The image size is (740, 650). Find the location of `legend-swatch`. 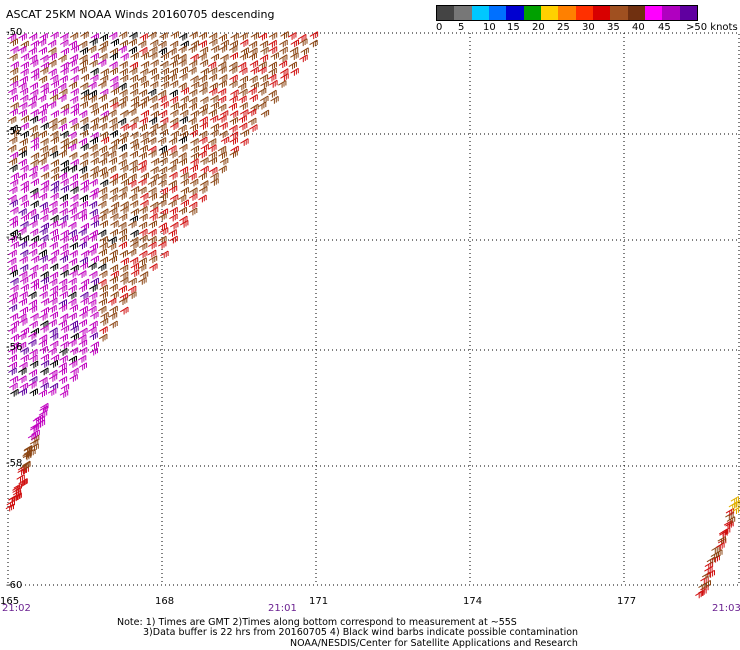

legend-swatch is located at coordinates (446, 13).